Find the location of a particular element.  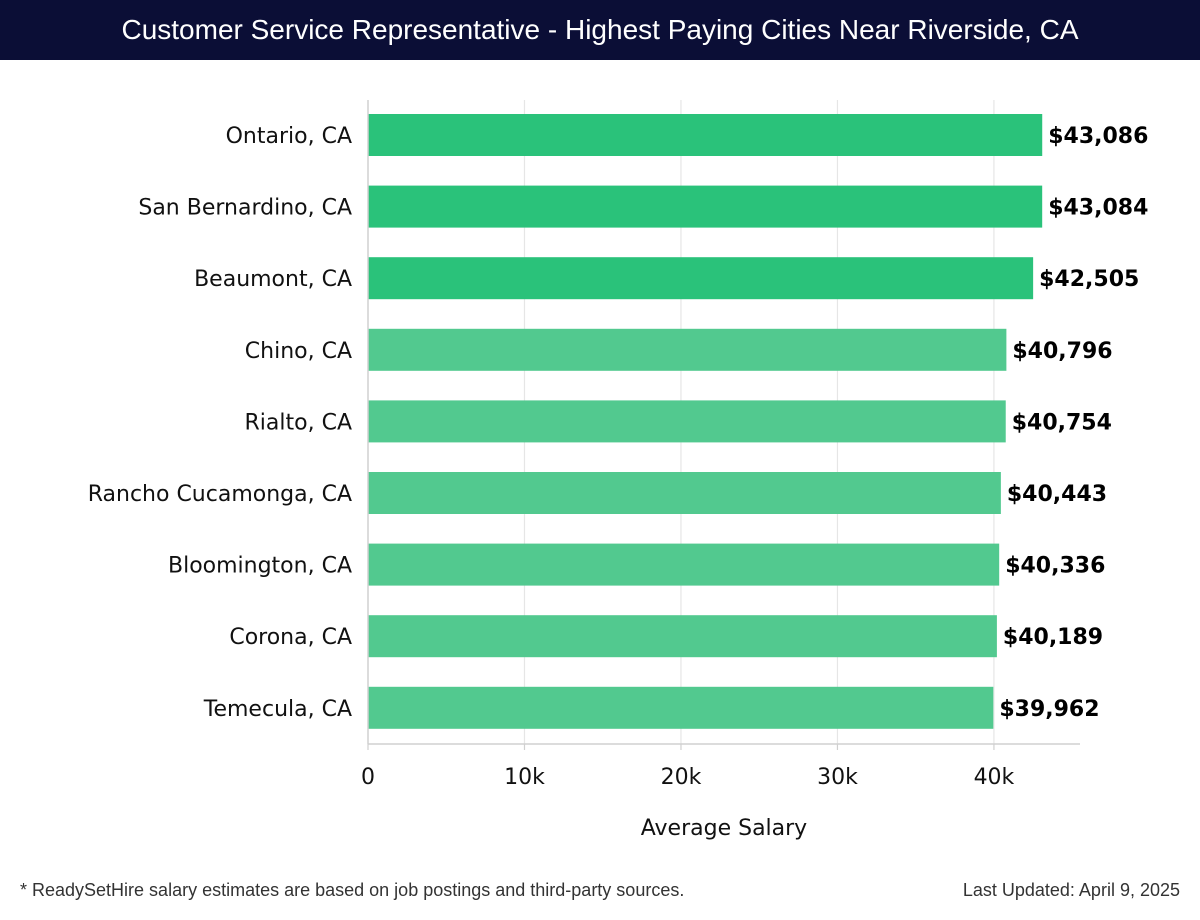

value-label: $43,086 is located at coordinates (1098, 136).